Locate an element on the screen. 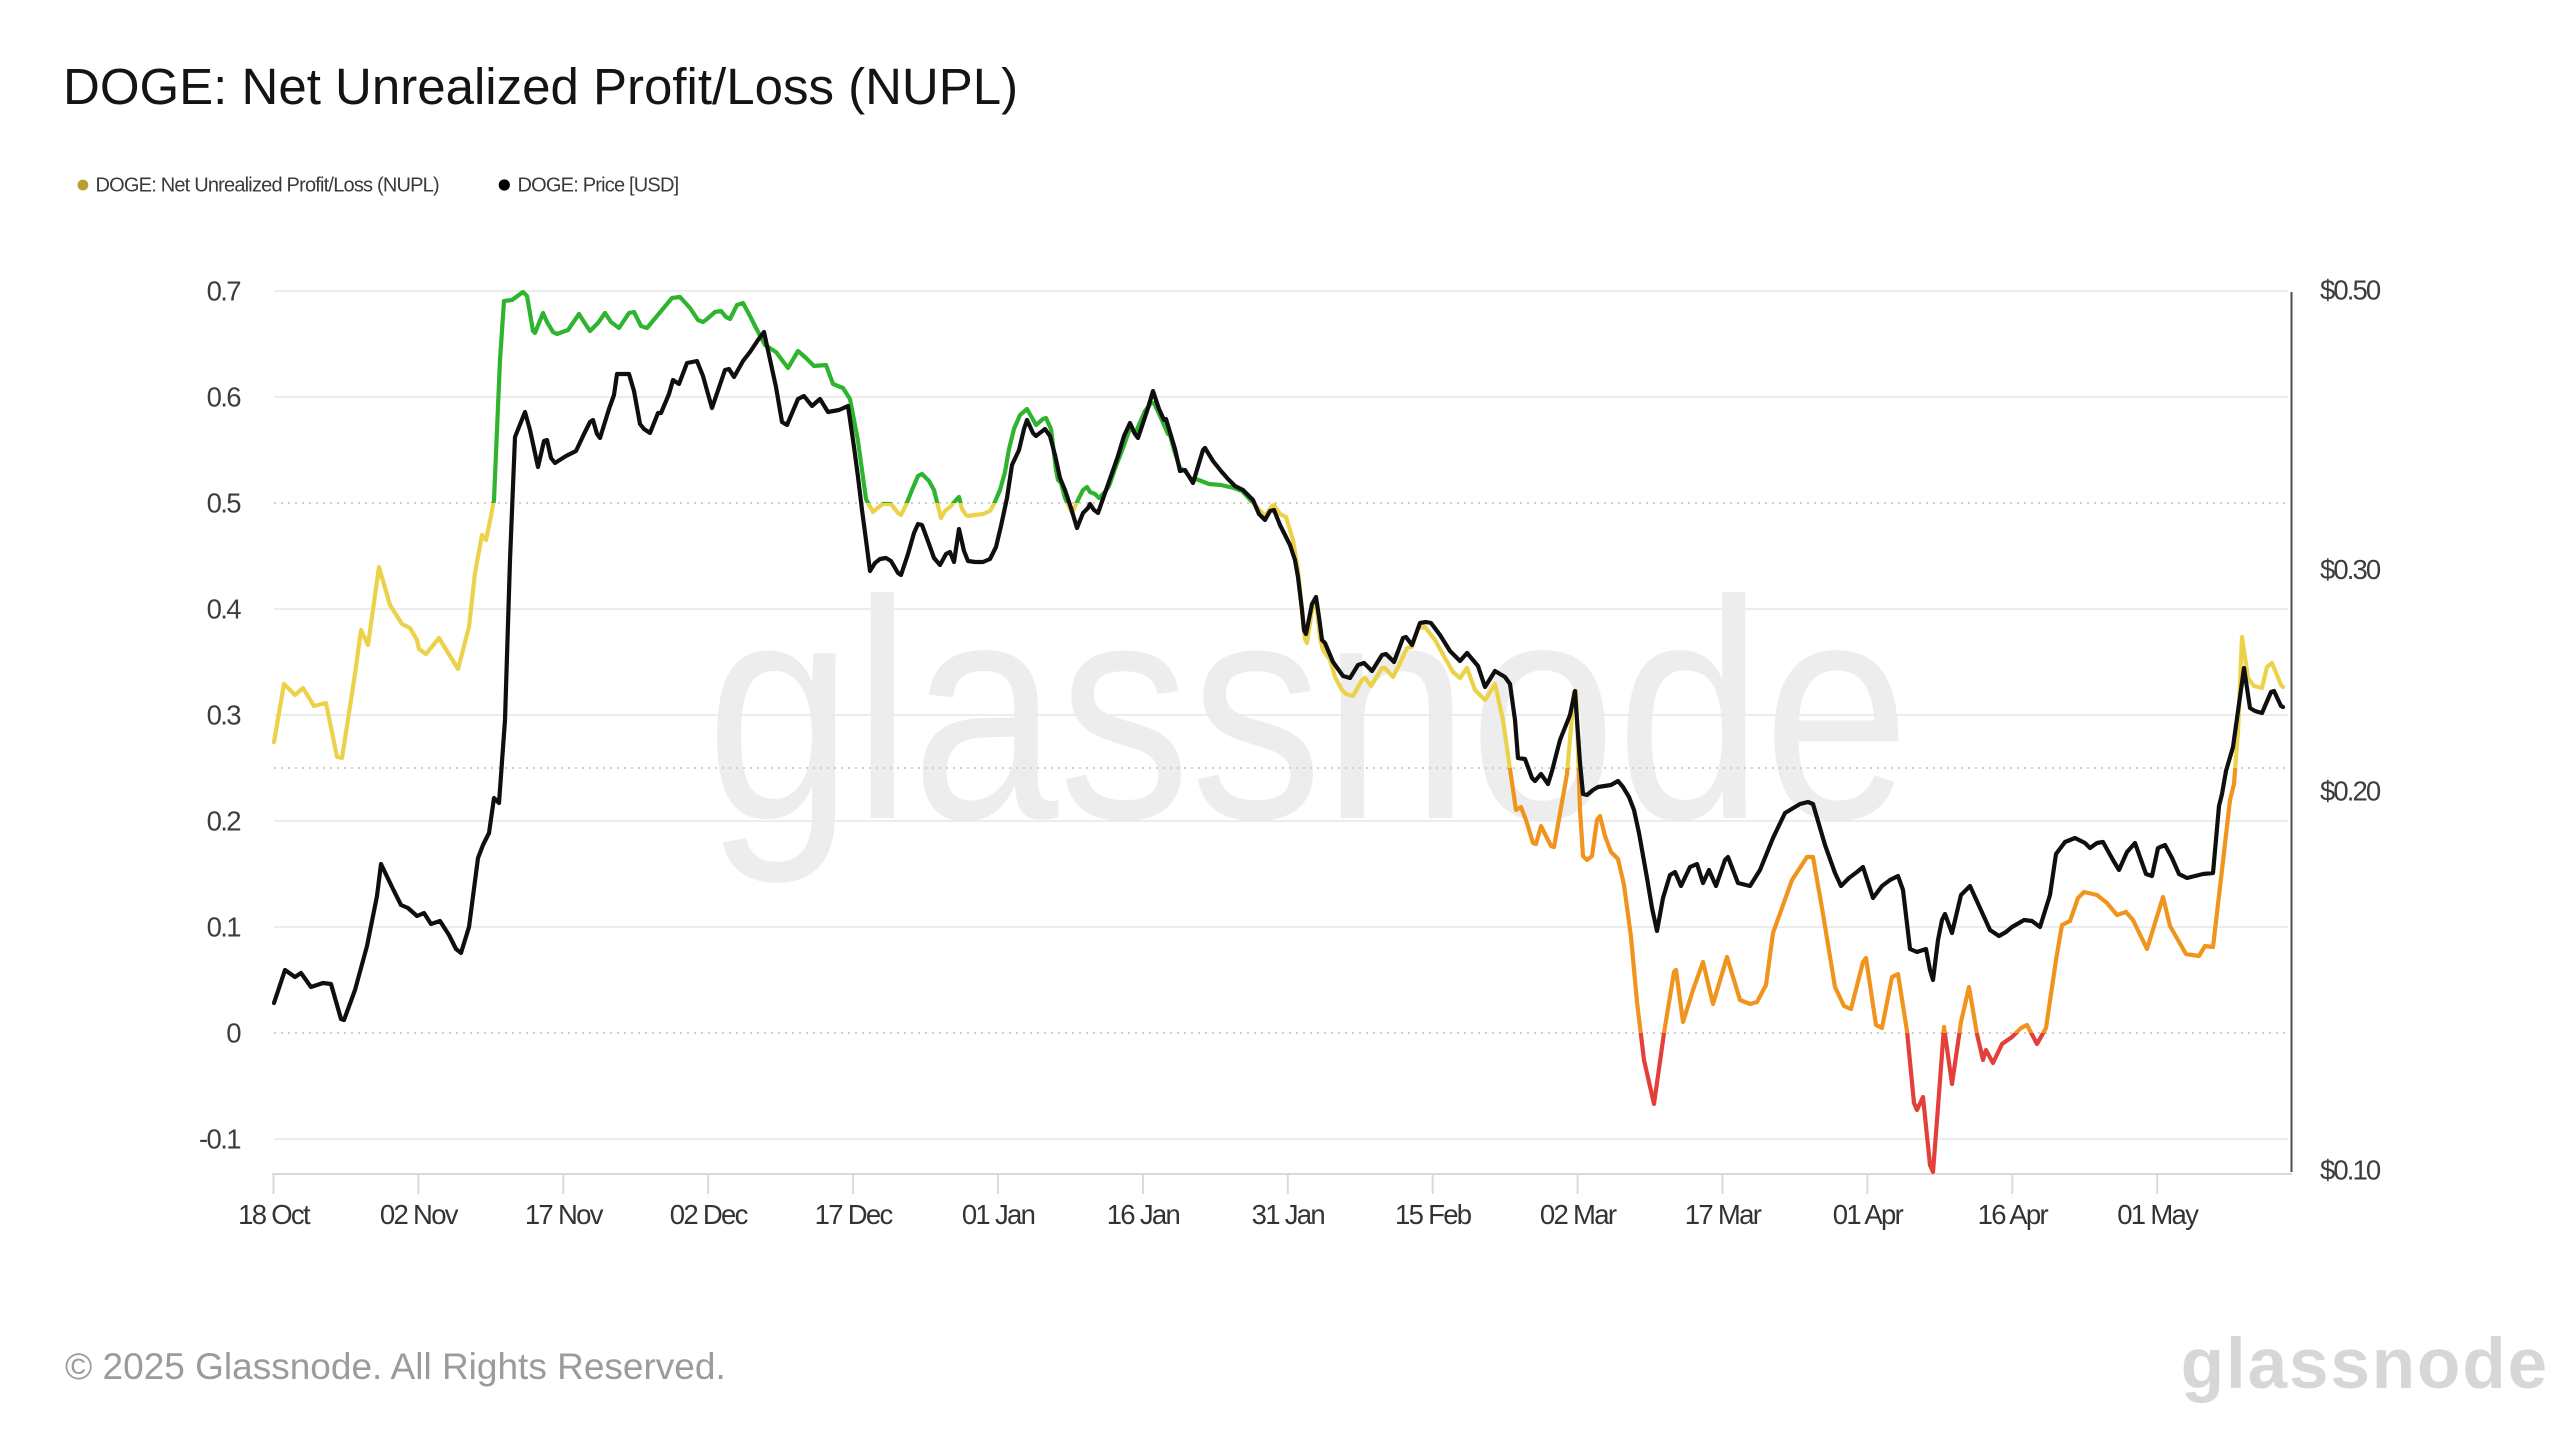 The image size is (2560, 1440). svg-text: 0.1 is located at coordinates (224, 927).